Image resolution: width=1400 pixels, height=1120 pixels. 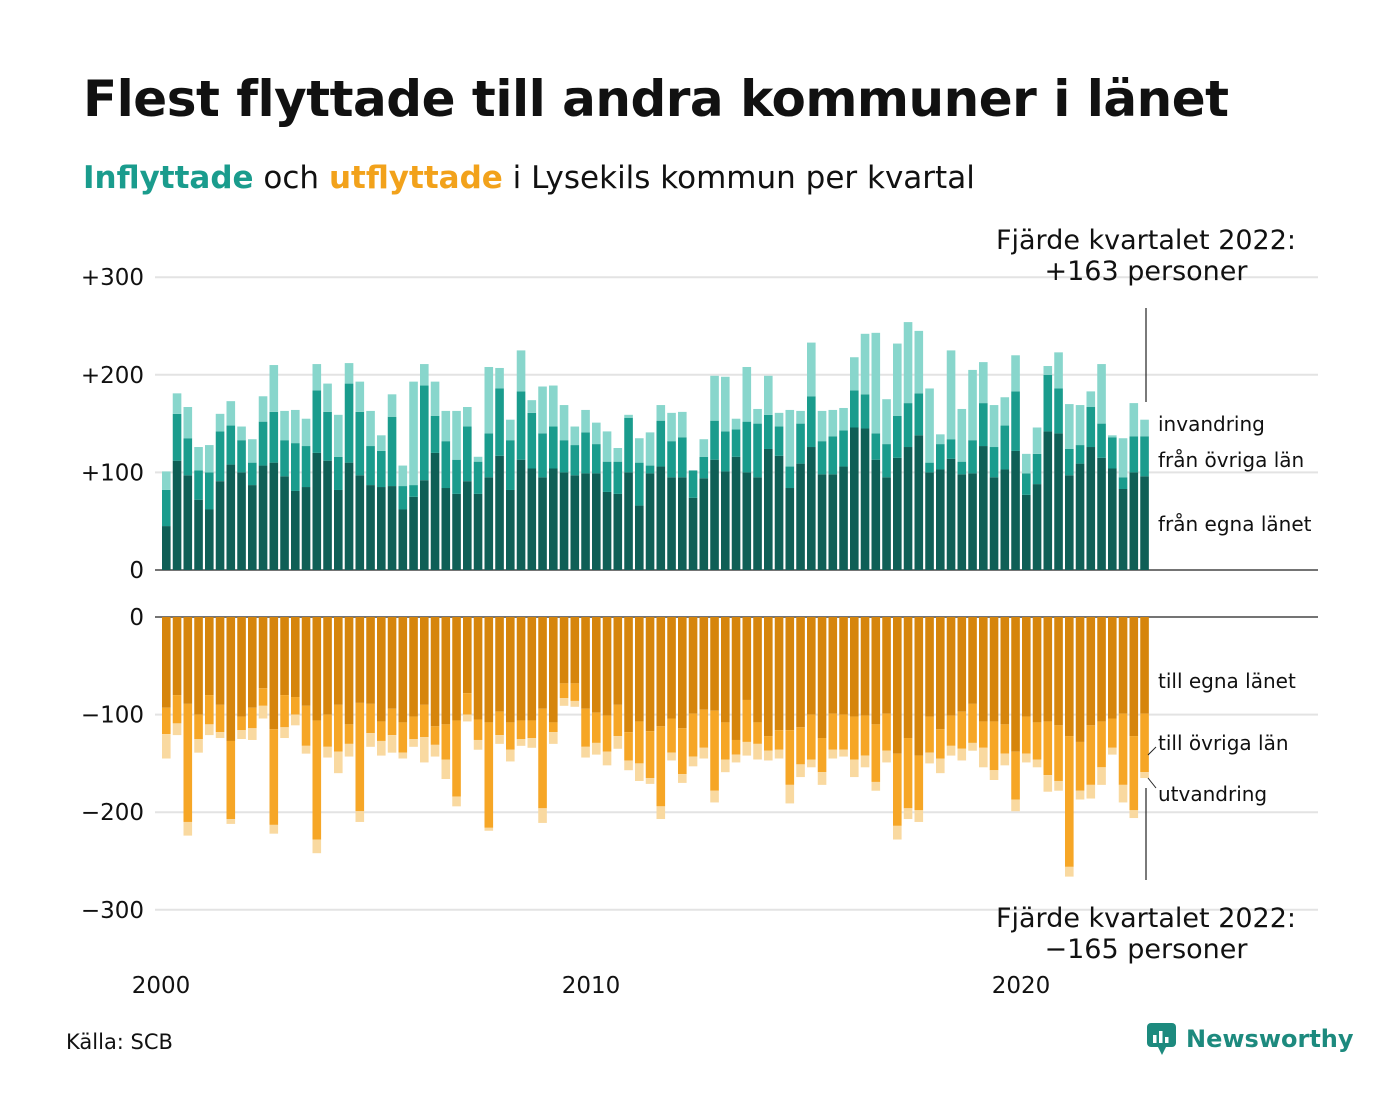 What do you see at coordinates (1250, 1039) in the screenshot?
I see `newsworthy-logo: Newsworthy` at bounding box center [1250, 1039].